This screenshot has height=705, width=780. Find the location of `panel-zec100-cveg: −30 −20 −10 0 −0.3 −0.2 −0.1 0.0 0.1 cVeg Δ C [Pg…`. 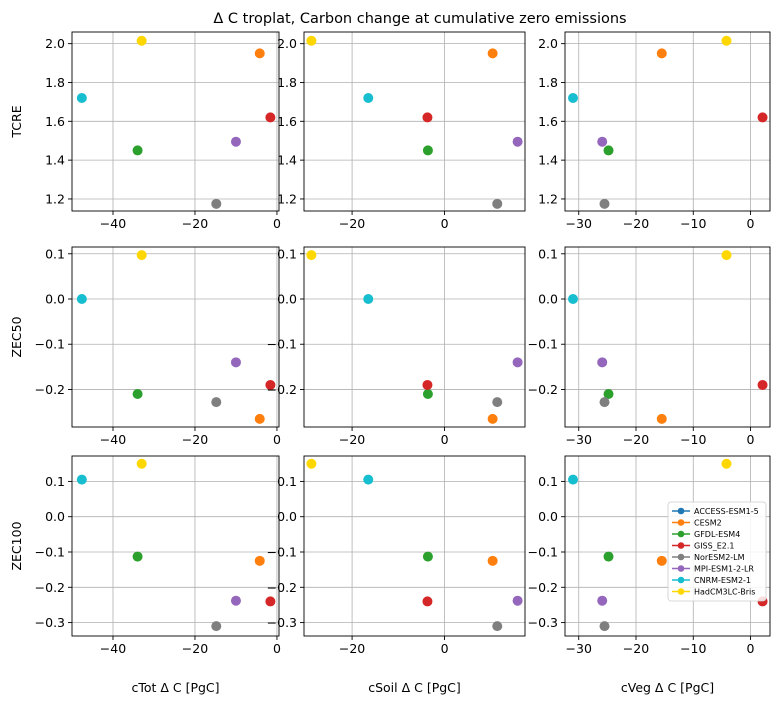

panel-zec100-cveg: −30 −20 −10 0 −0.3 −0.2 −0.1 0.0 0.1 cVeg Δ C [Pg… is located at coordinates (649, 575).